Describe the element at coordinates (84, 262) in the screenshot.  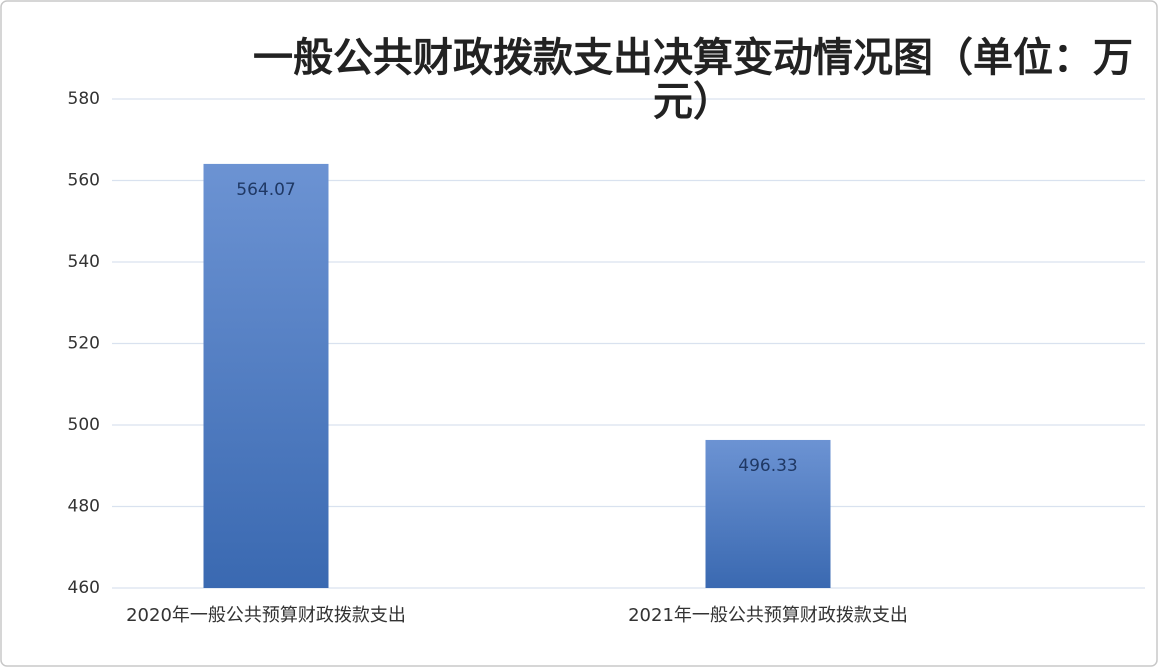
I see `y-tick-label: 540` at that location.